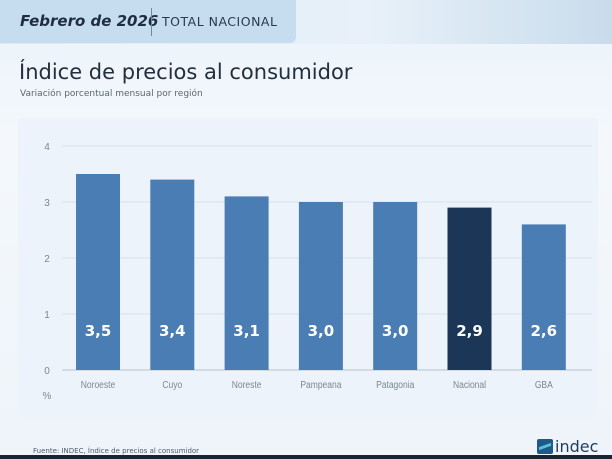 The image size is (612, 459). What do you see at coordinates (246, 283) in the screenshot?
I see `bar-noreste` at bounding box center [246, 283].